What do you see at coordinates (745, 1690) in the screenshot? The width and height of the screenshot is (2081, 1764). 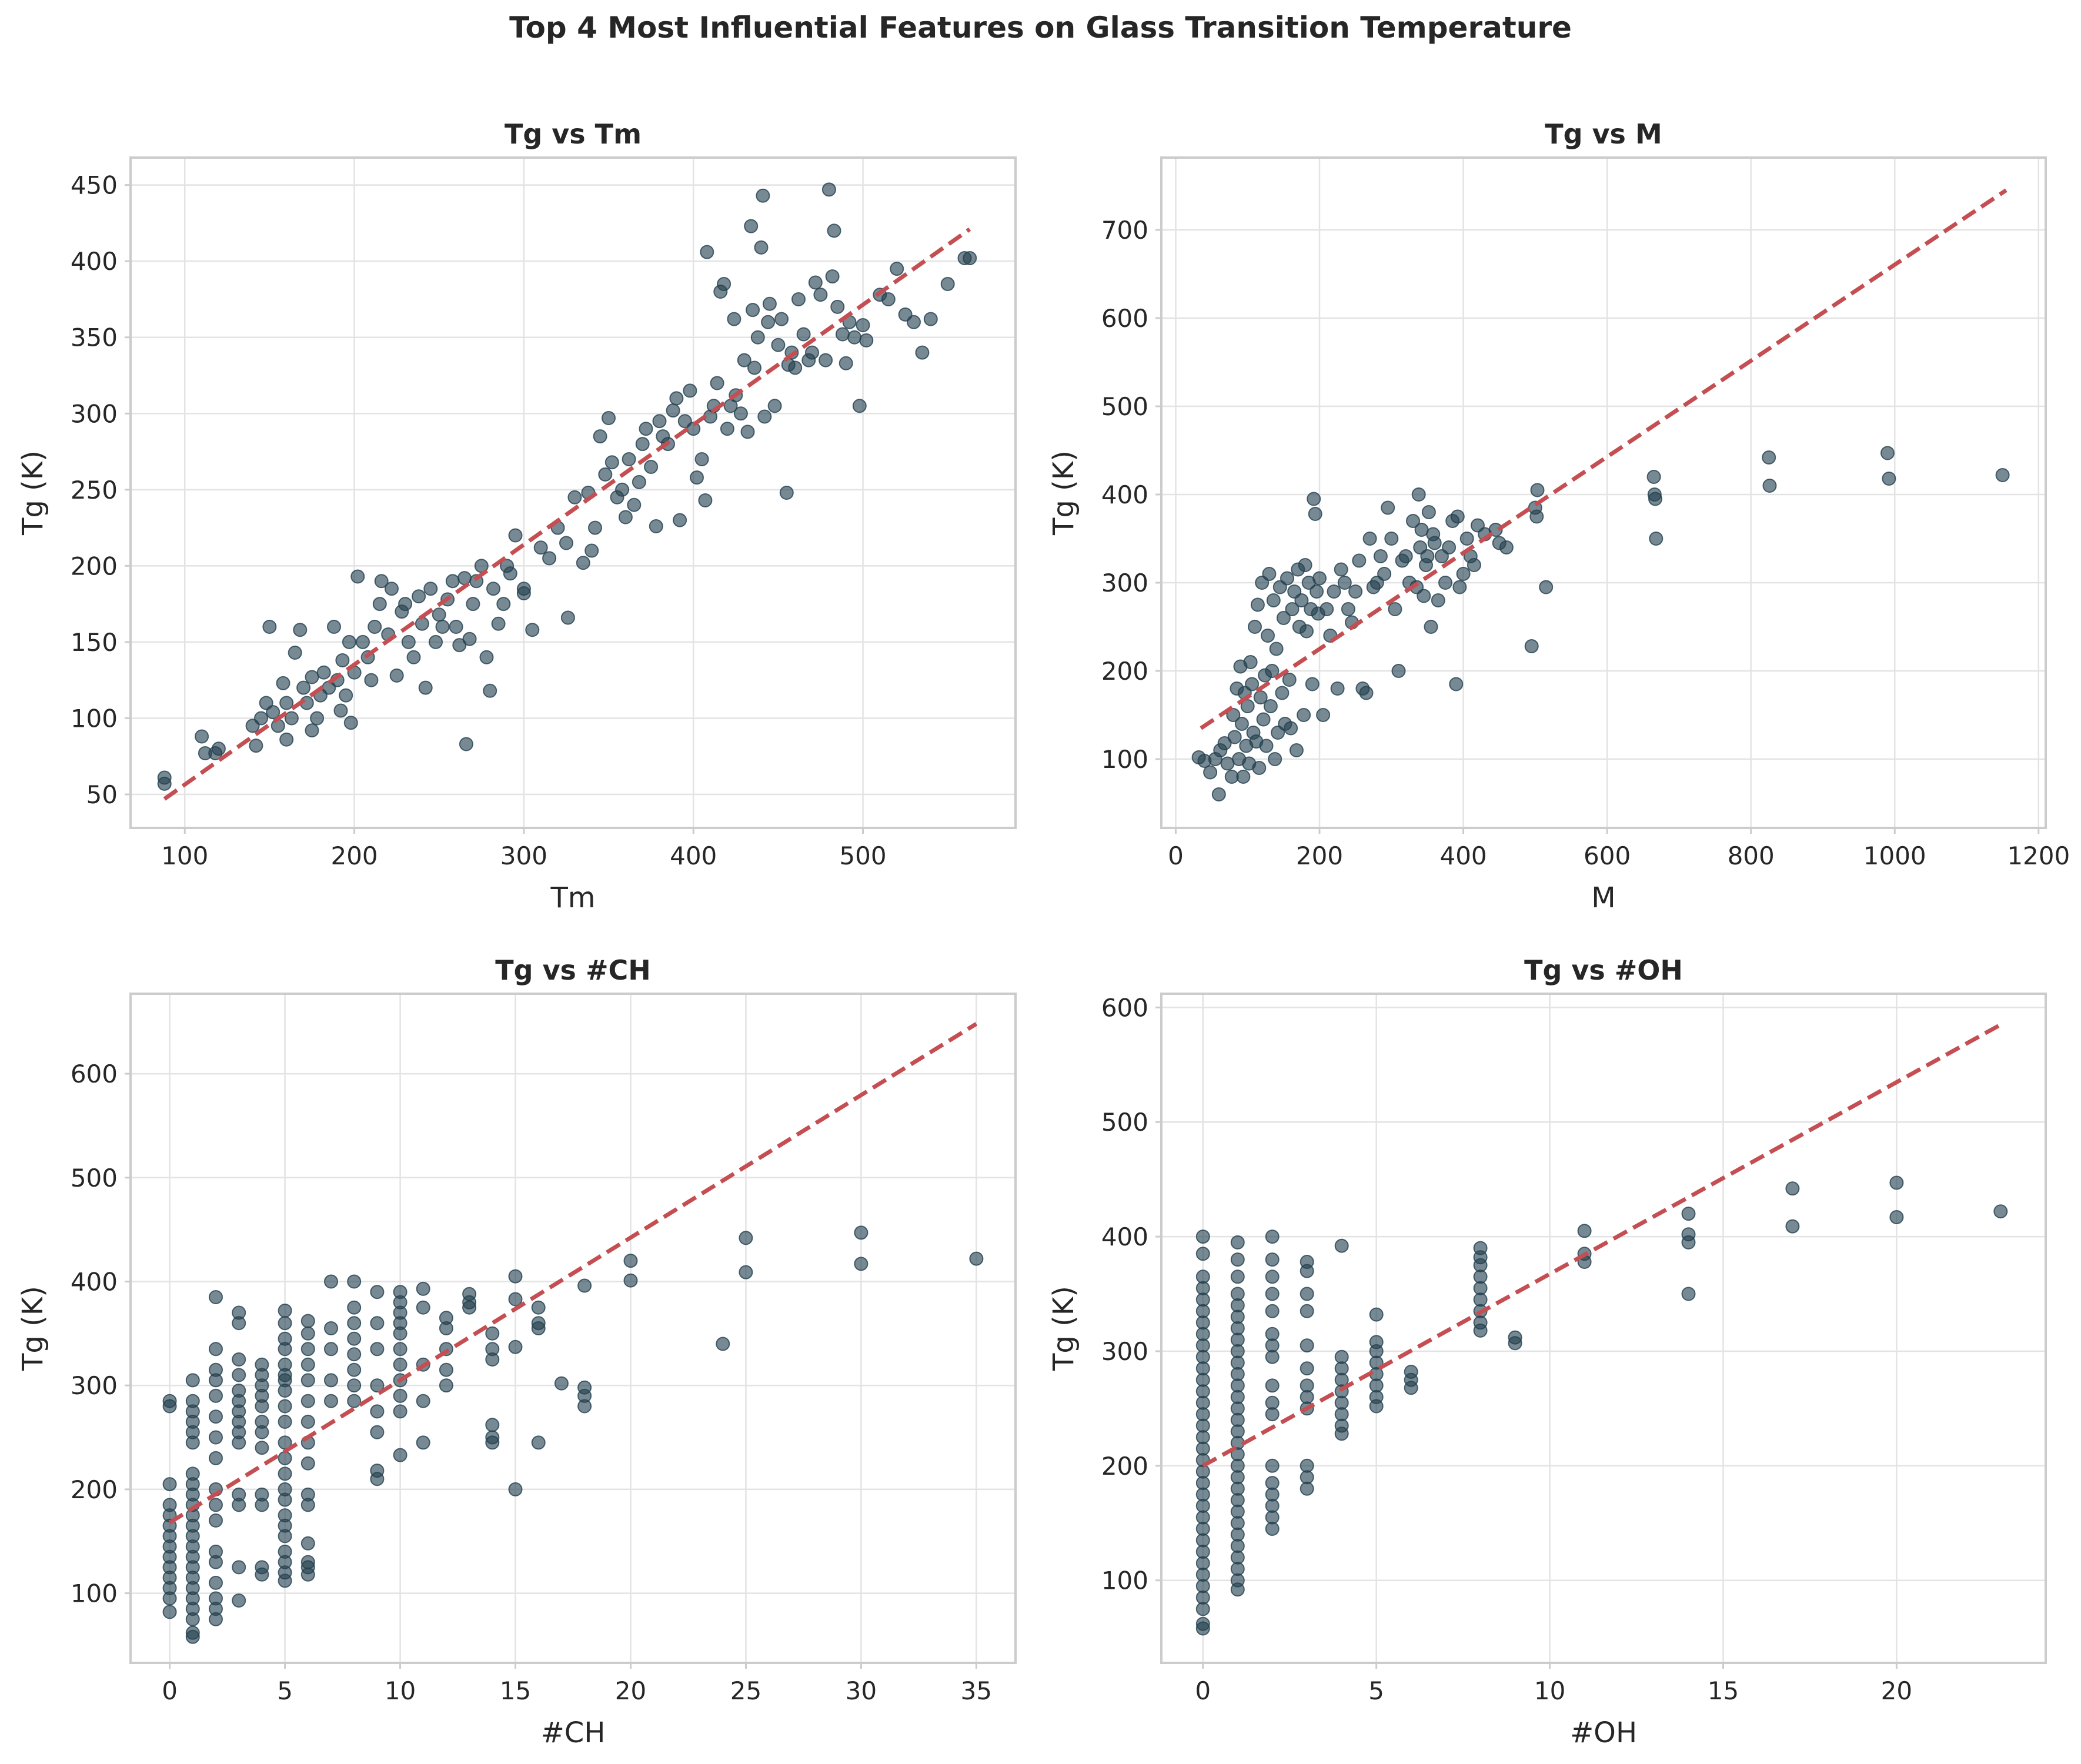 I see `x-tick-label: 25` at bounding box center [745, 1690].